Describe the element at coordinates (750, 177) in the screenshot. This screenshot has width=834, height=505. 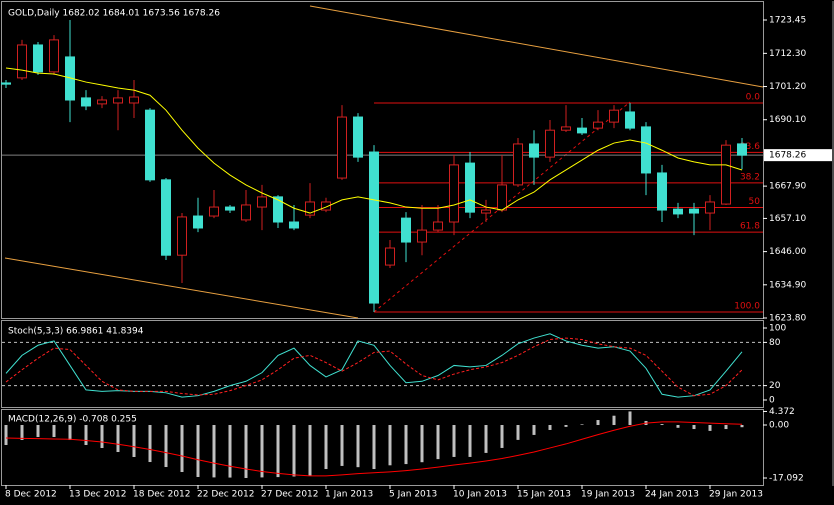
I see `fib-label: 38.2` at that location.